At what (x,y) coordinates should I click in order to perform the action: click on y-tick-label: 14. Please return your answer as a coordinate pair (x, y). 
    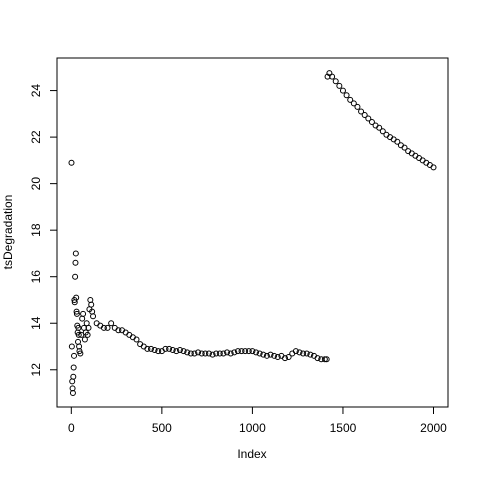
    Looking at the image, I should click on (36, 323).